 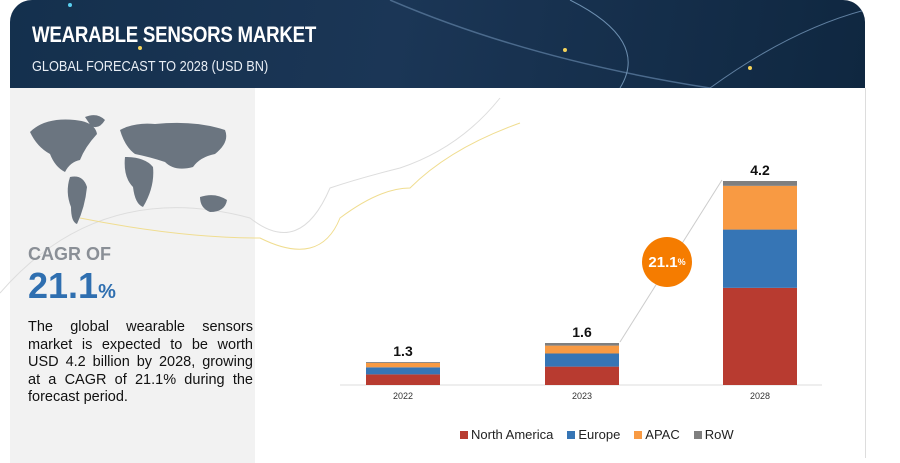 What do you see at coordinates (582, 344) in the screenshot?
I see `bar-segment-2023-row` at bounding box center [582, 344].